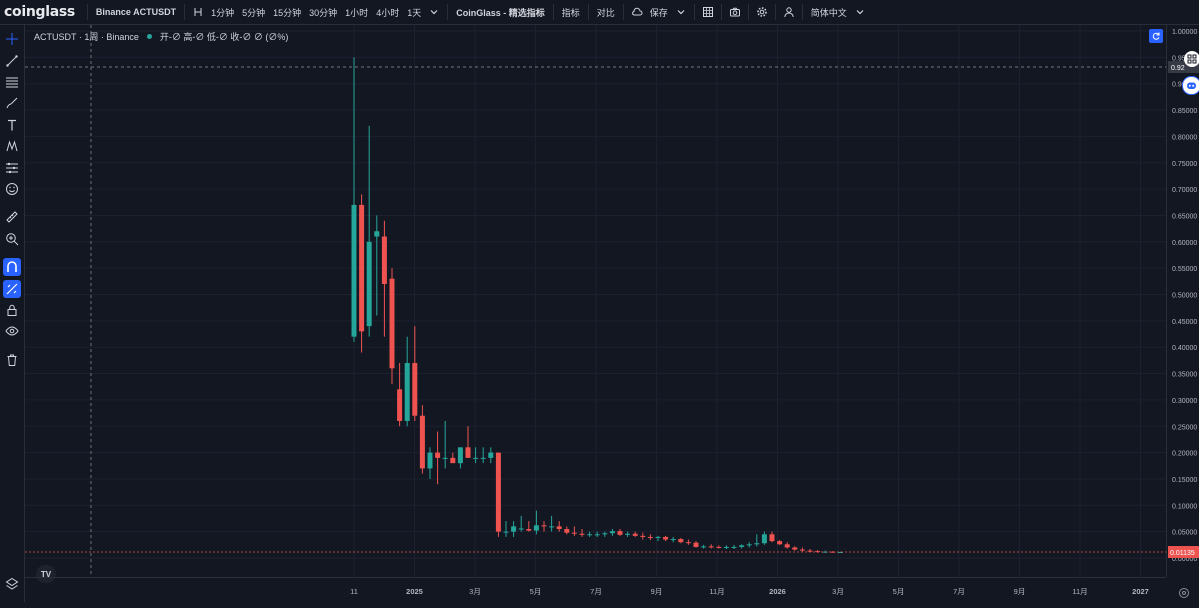  Describe the element at coordinates (762, 12) in the screenshot. I see `gear-icon` at that location.